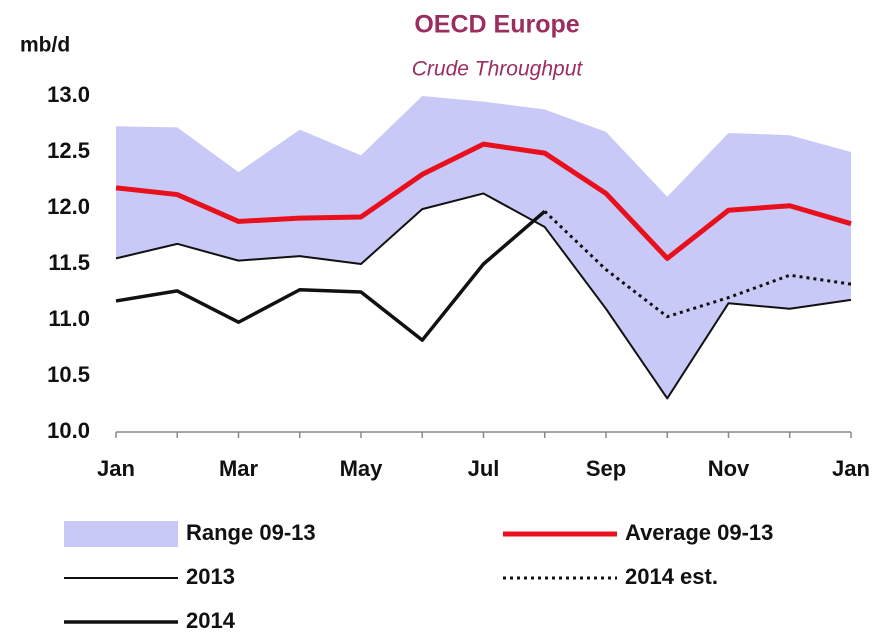 The height and width of the screenshot is (638, 893). What do you see at coordinates (496, 25) in the screenshot?
I see `chart-title: OECD Europe` at bounding box center [496, 25].